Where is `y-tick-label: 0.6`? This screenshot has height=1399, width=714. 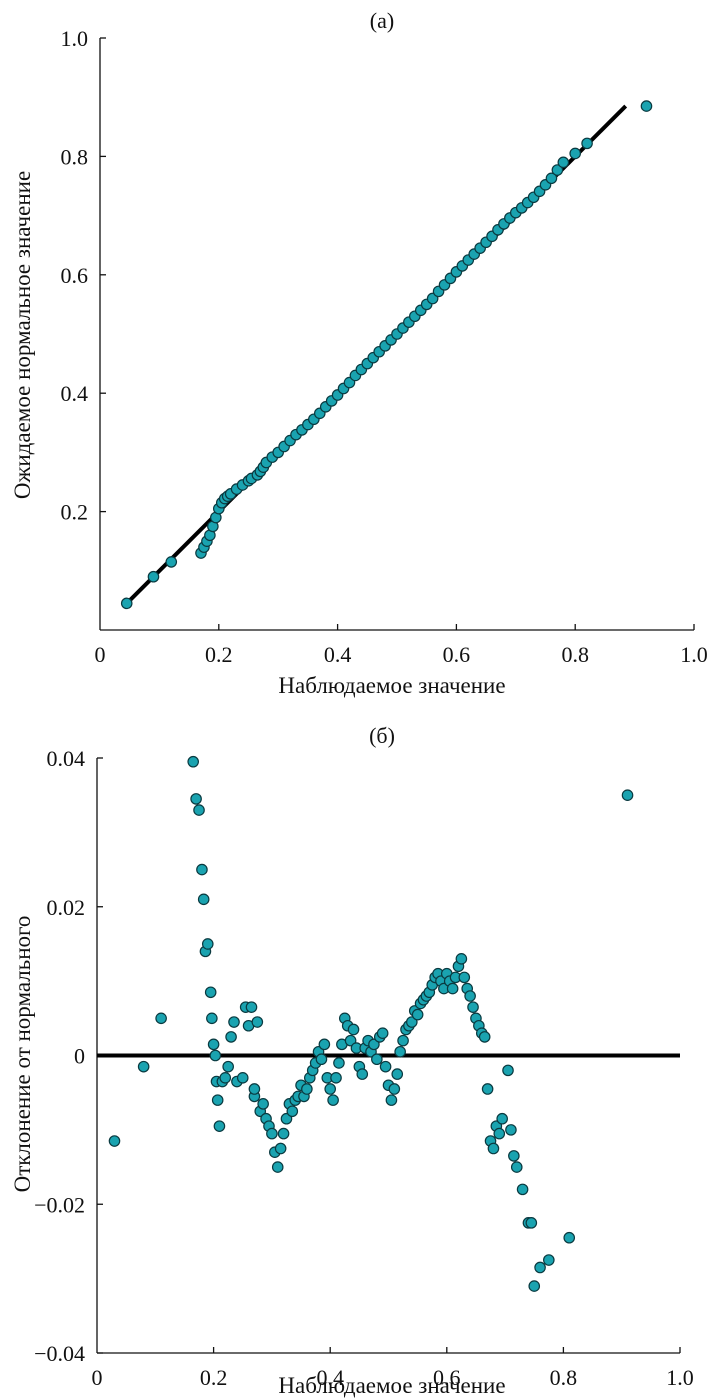
y-tick-label: 0.6 is located at coordinates (75, 275).